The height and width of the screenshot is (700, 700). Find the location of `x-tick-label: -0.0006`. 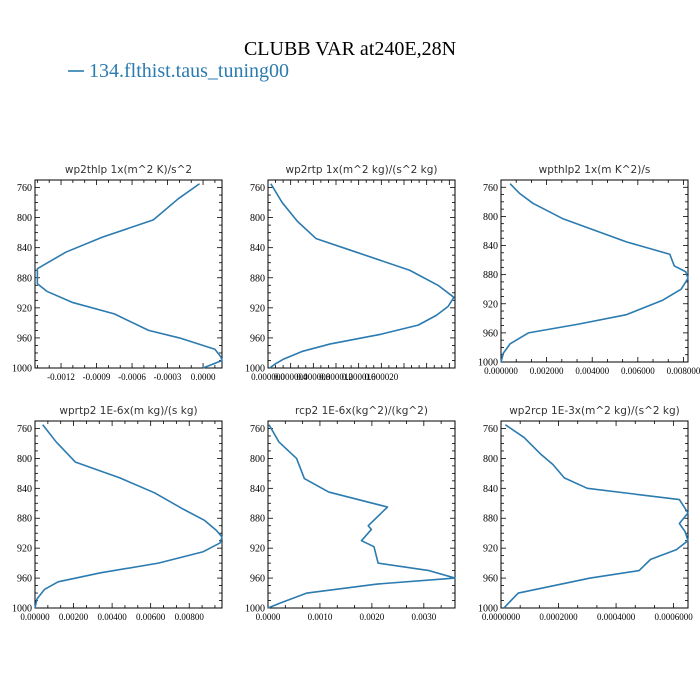

x-tick-label: -0.0006 is located at coordinates (132, 377).